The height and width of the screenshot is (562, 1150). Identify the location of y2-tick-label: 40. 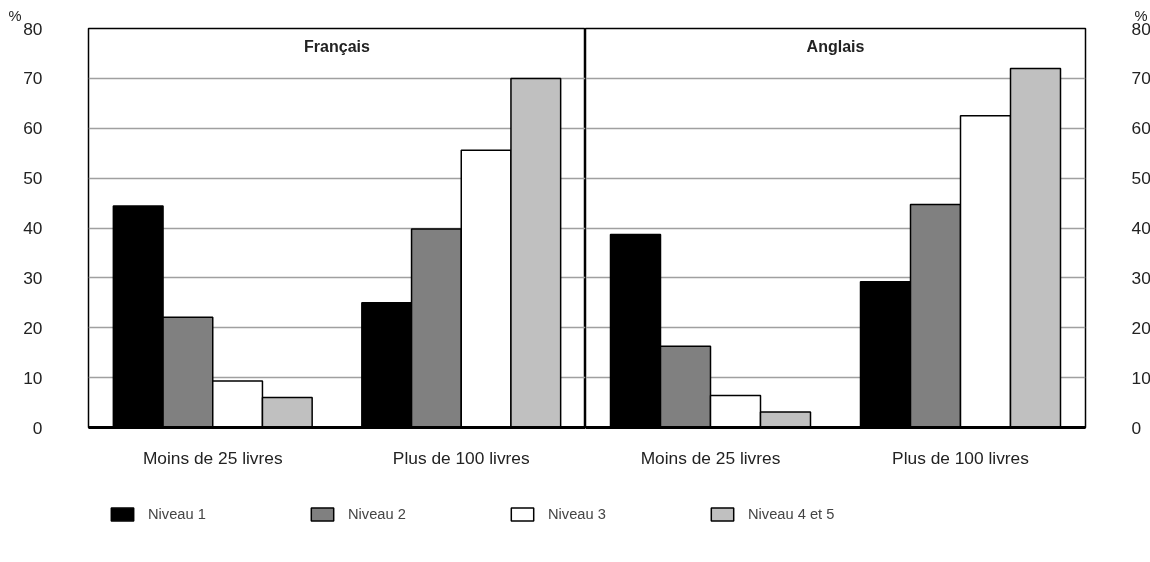
(1140, 228).